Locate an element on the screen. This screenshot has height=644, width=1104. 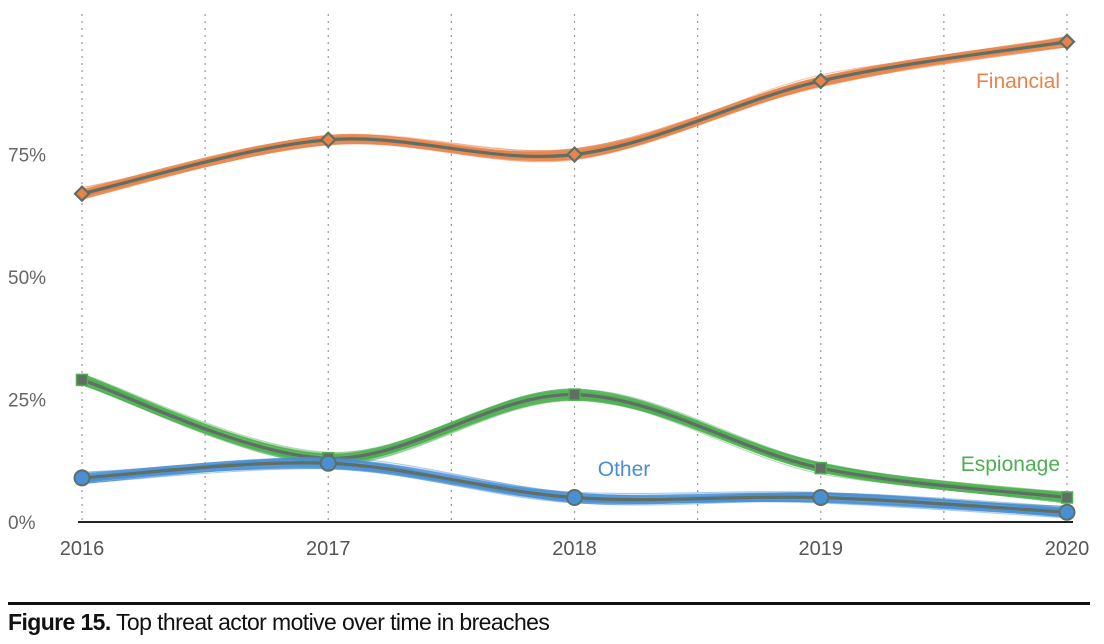
x-tick-label: 2017 is located at coordinates (328, 549).